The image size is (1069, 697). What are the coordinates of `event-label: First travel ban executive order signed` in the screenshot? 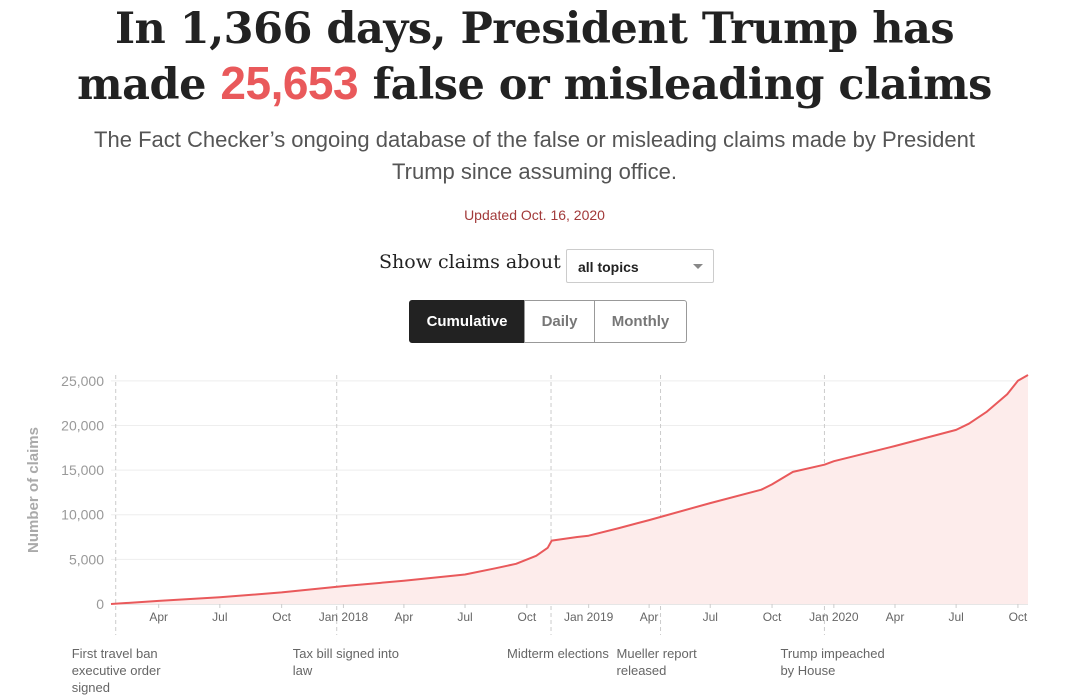 It's located at (116, 670).